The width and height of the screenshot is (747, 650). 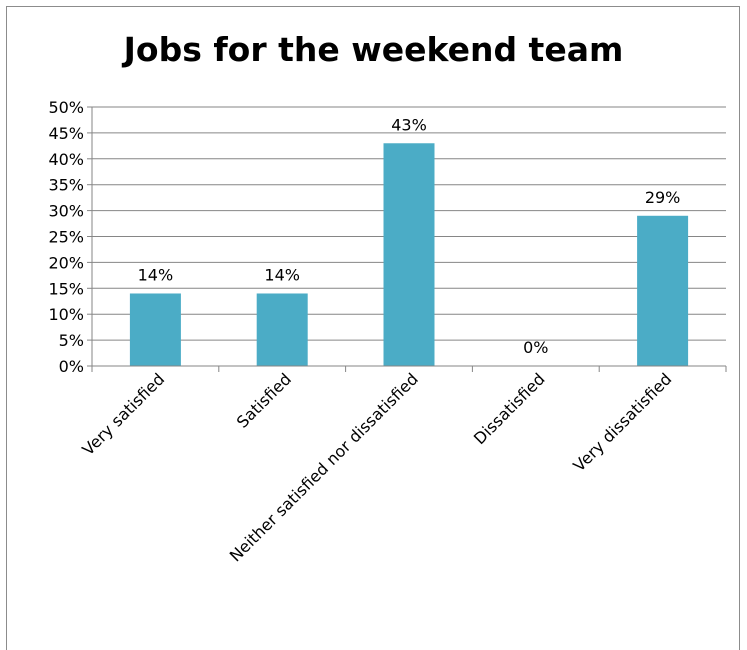 What do you see at coordinates (66, 159) in the screenshot?
I see `y-tick-label: 40%` at bounding box center [66, 159].